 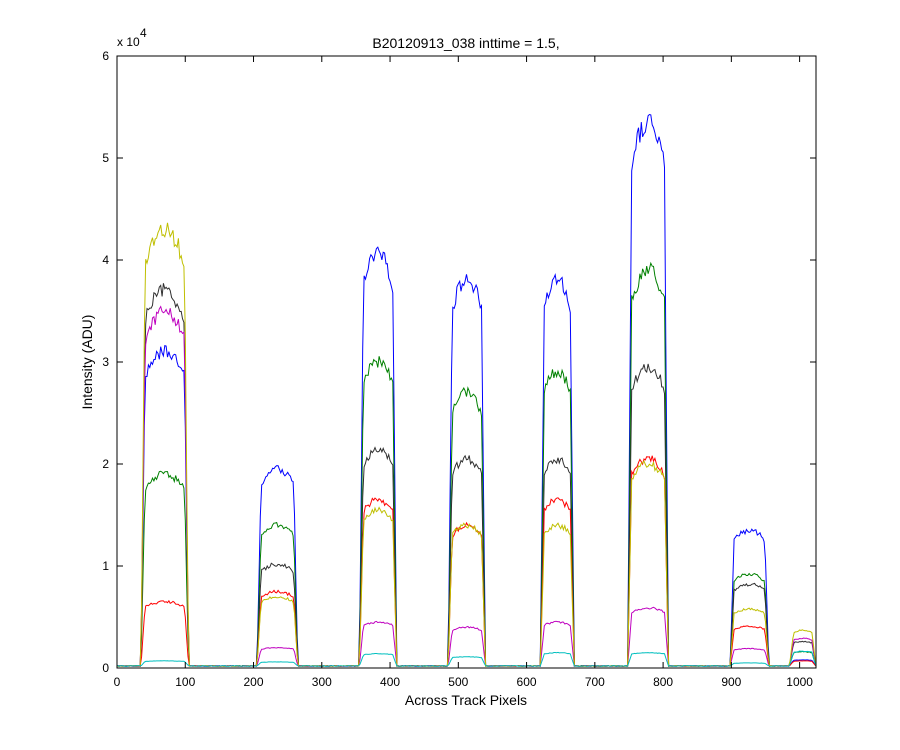 I want to click on y-exponent-label: x 10, so click(x=128, y=42).